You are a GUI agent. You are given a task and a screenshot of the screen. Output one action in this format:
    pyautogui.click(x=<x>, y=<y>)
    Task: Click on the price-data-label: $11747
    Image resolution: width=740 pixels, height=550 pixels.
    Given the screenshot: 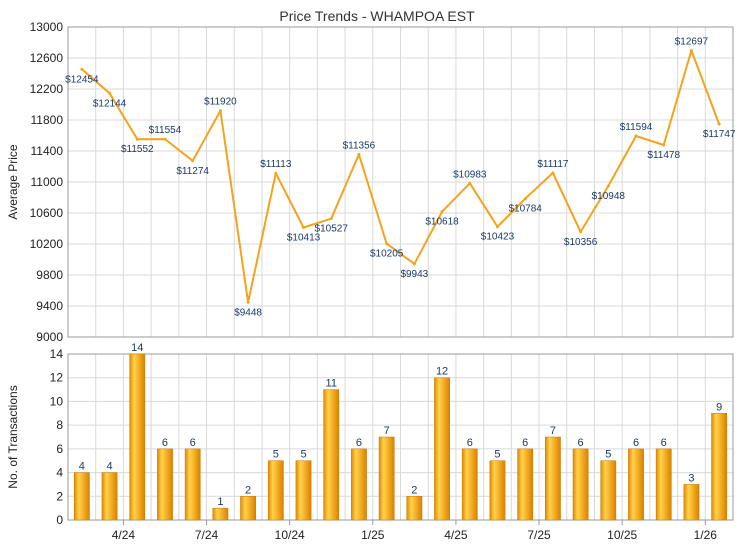 What is the action you would take?
    pyautogui.click(x=719, y=134)
    